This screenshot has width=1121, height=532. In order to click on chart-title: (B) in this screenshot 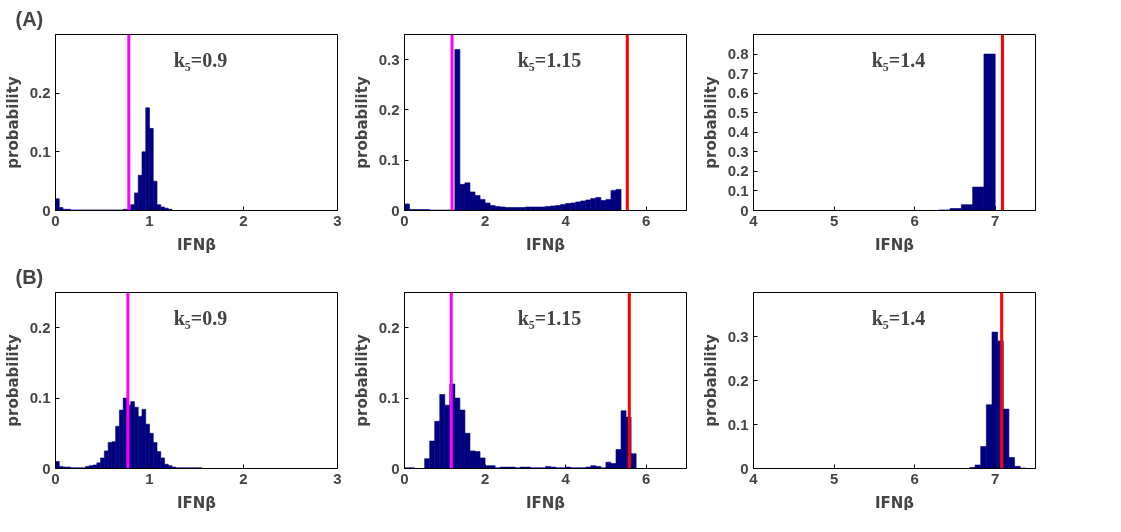, I will do `click(29, 276)`.